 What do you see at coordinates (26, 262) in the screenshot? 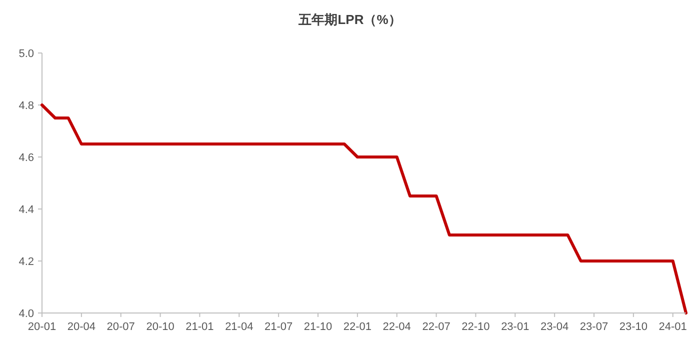
I see `y-tick-label: 4.2` at bounding box center [26, 262].